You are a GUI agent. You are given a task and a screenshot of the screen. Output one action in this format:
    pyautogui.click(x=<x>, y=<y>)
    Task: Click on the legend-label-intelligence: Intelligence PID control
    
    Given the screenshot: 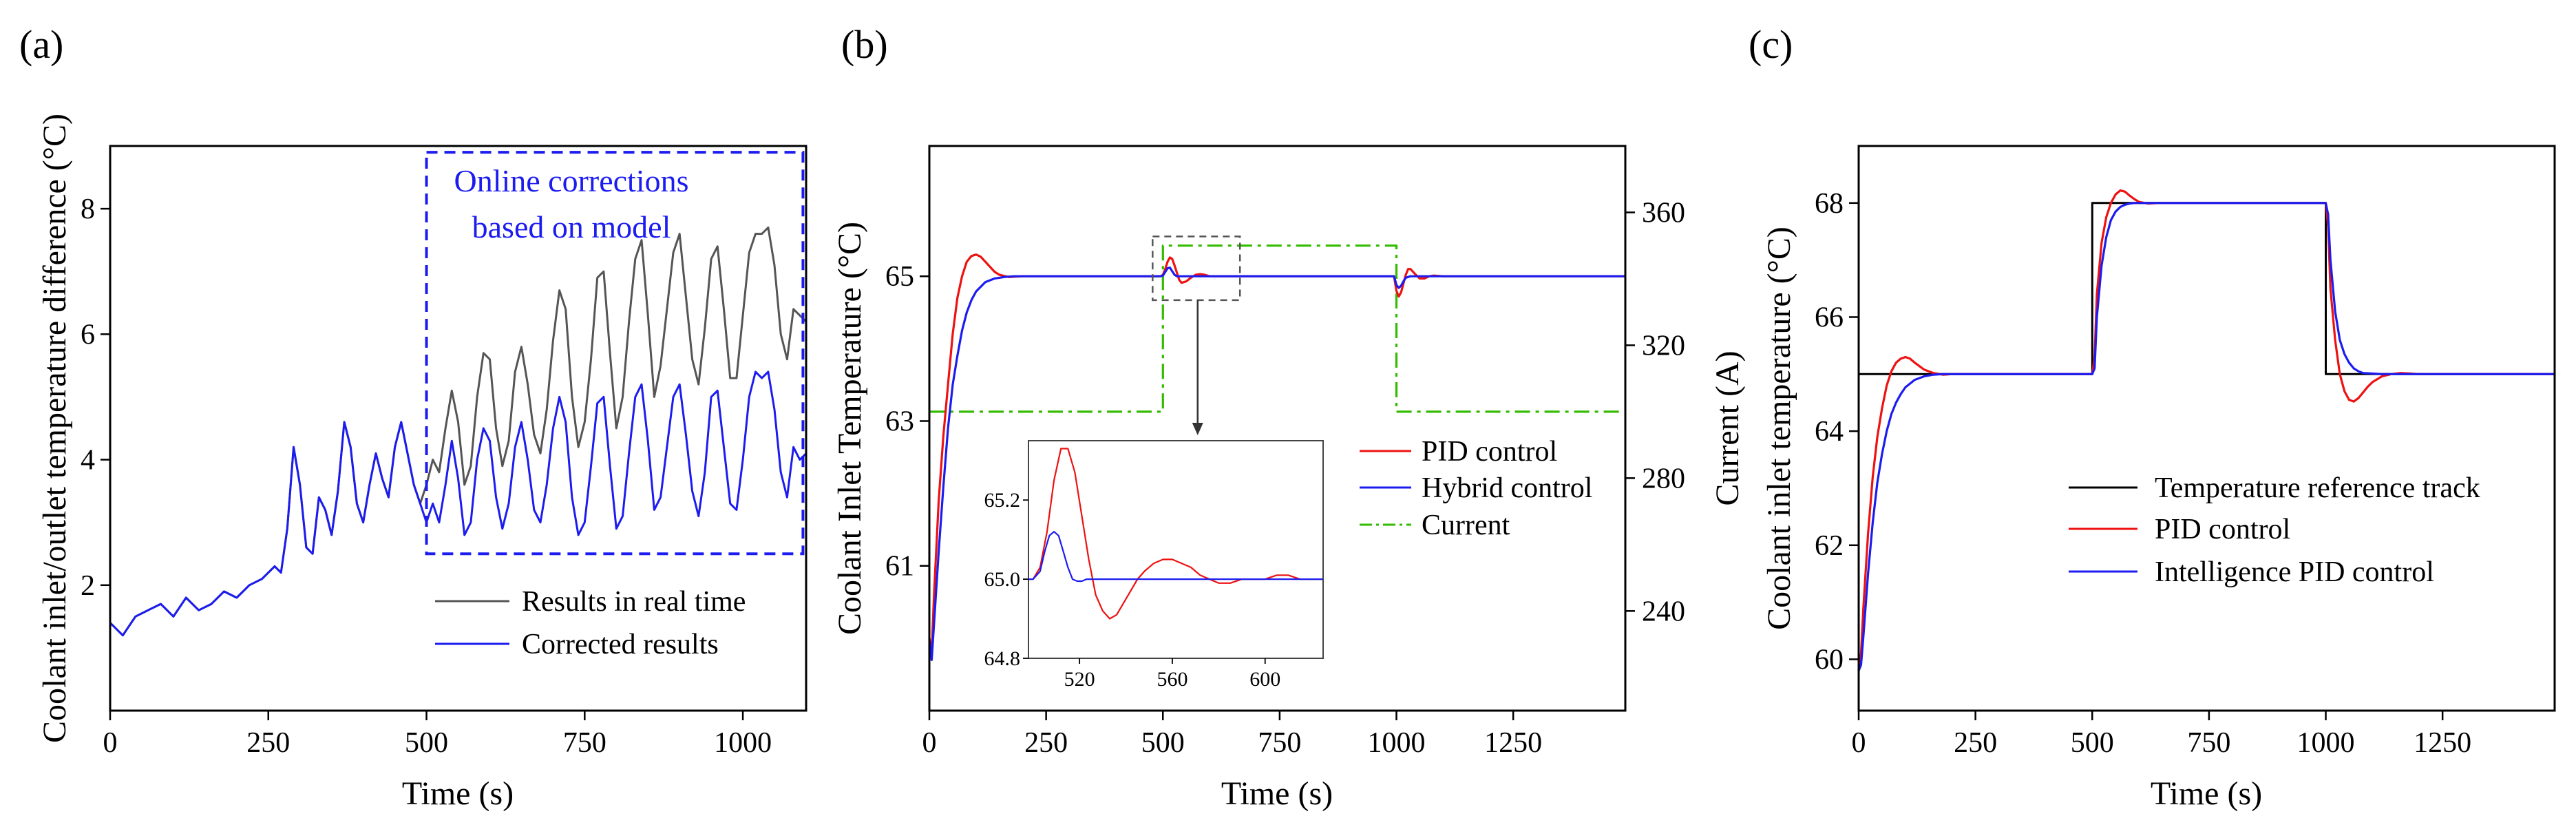 What is the action you would take?
    pyautogui.click(x=2294, y=572)
    